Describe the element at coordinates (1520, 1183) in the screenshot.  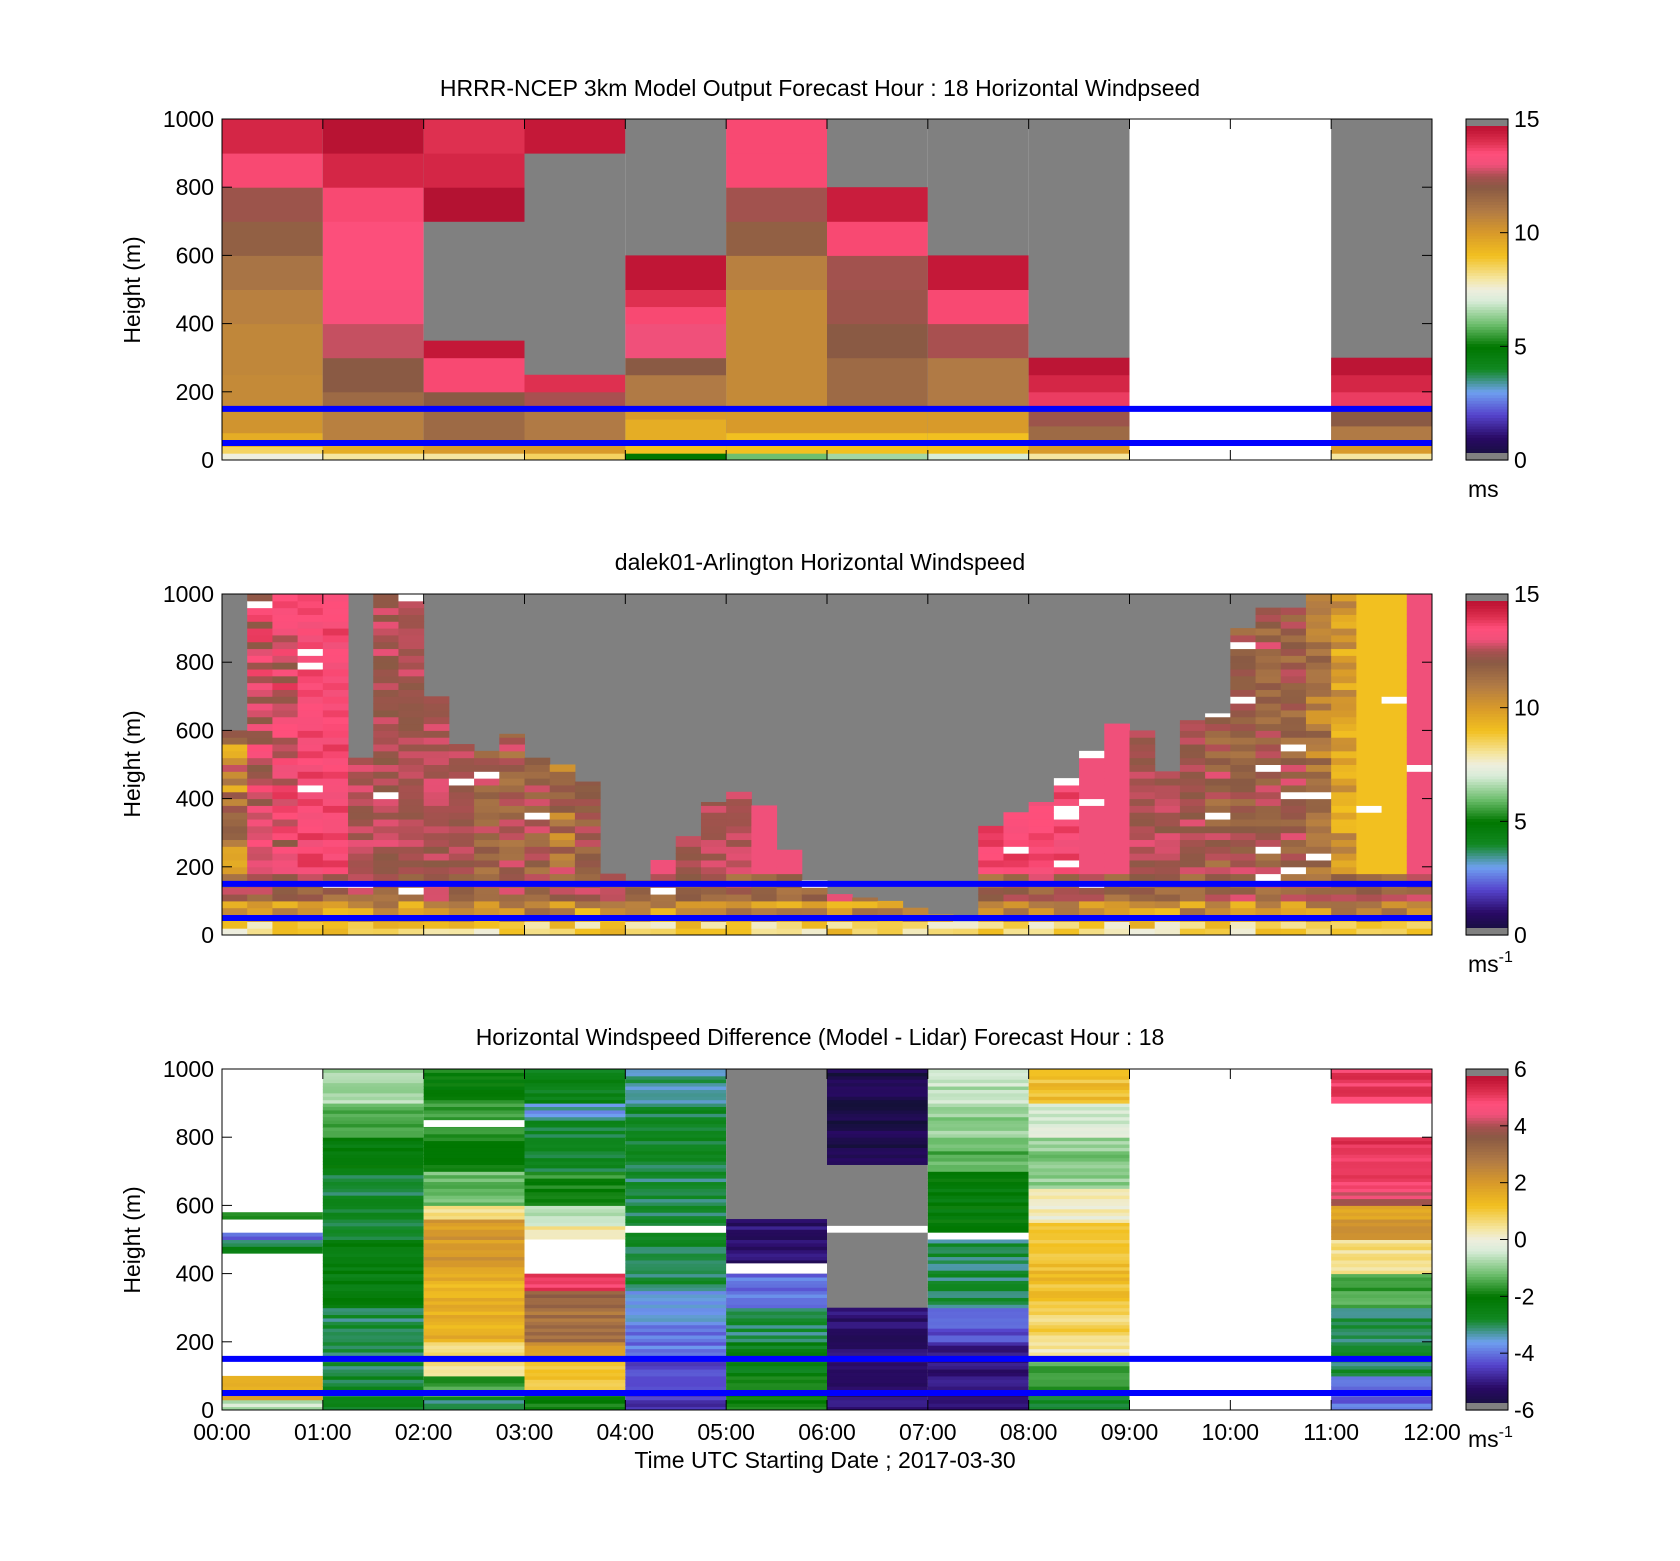
I see `colorbar-tick-label: 2` at that location.